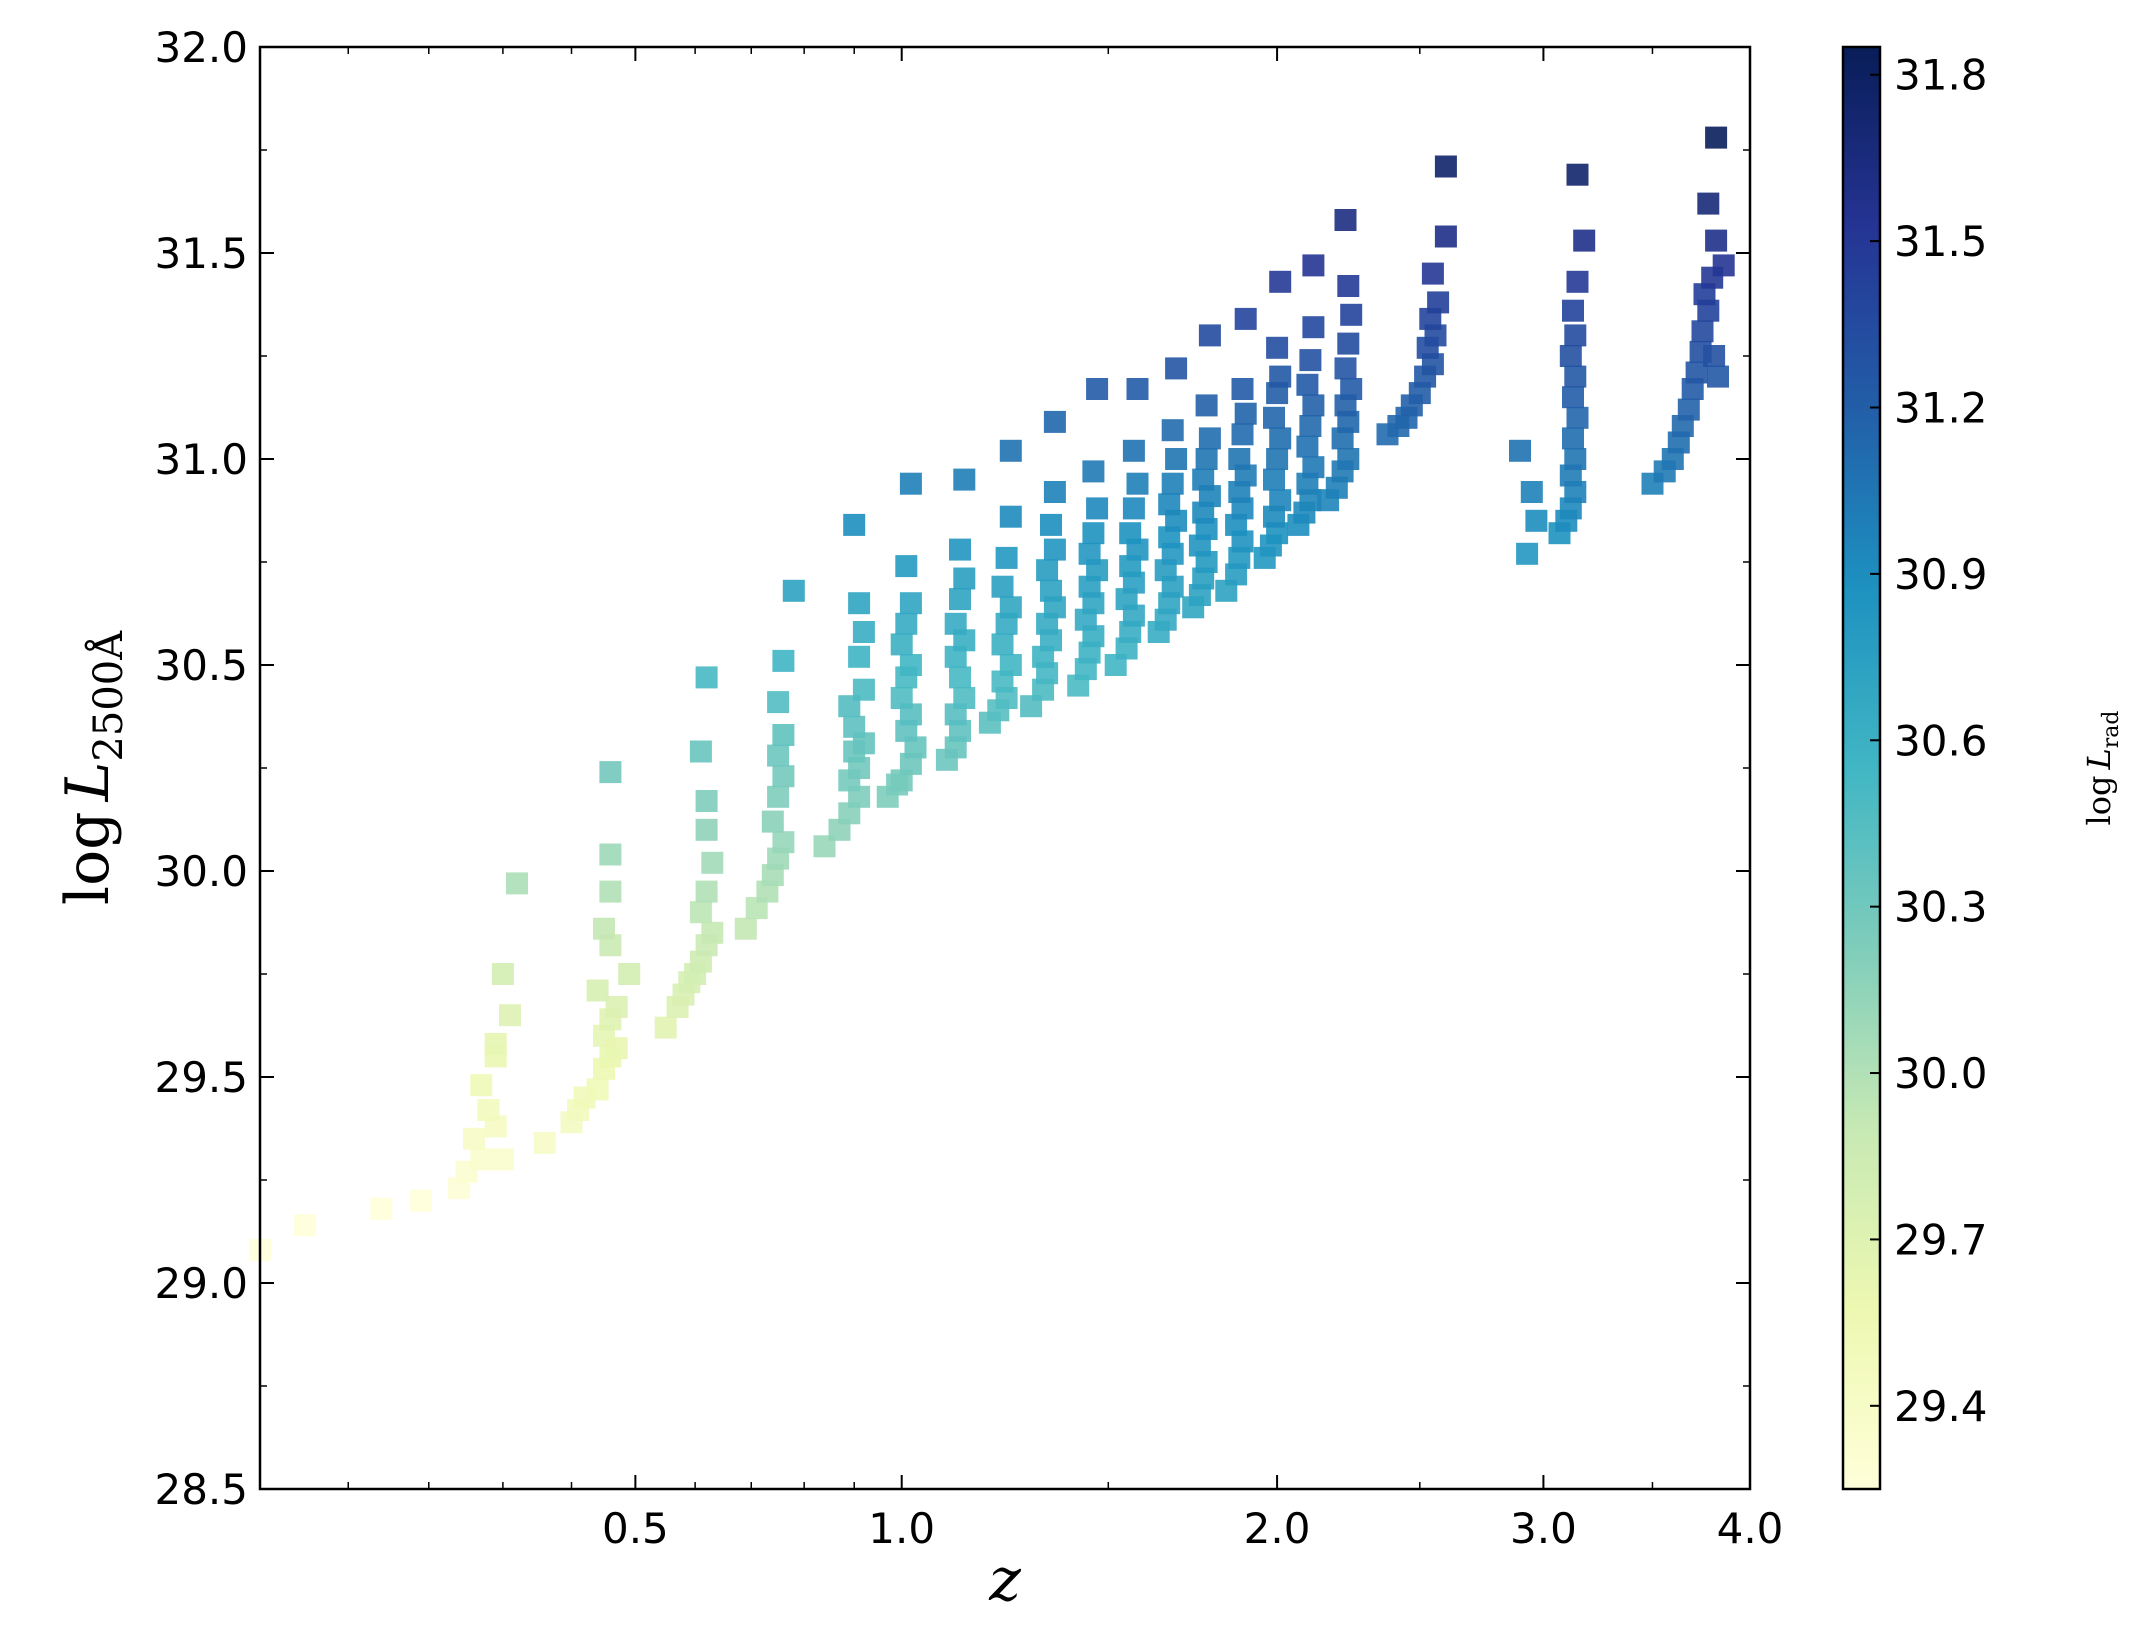 The image size is (2137, 1637). I want to click on colorbar-tick-label: 30.6, so click(1941, 740).